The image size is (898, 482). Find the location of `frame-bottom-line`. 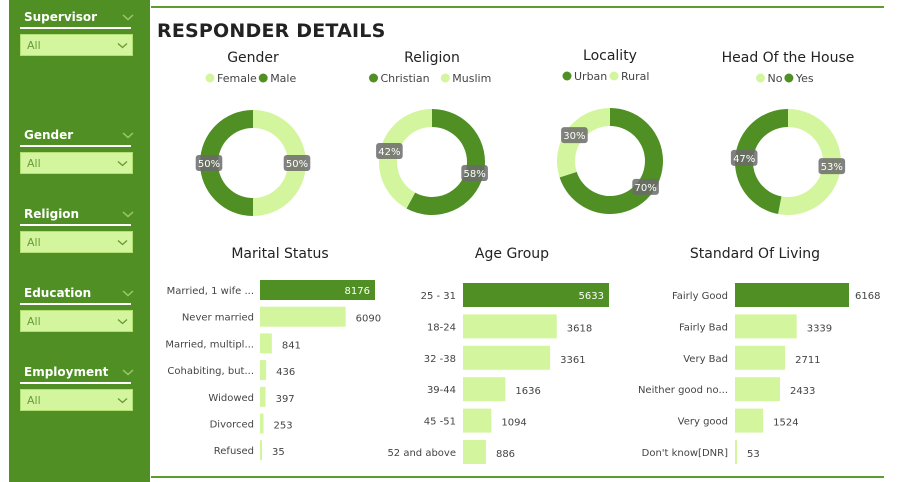

frame-bottom-line is located at coordinates (517, 477).